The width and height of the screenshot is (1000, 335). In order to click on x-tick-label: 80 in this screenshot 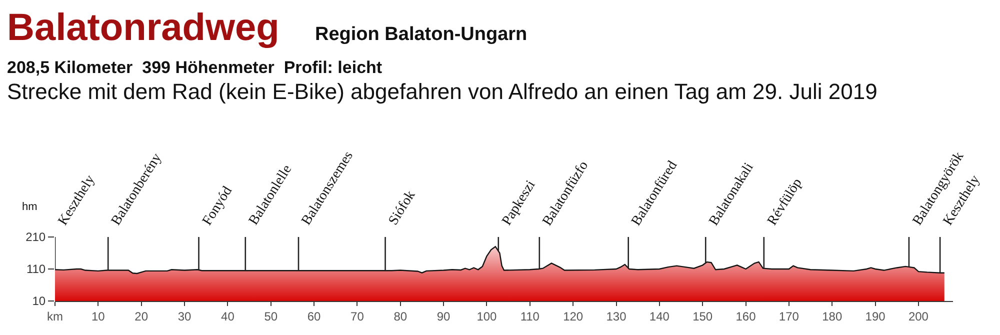, I will do `click(401, 316)`.